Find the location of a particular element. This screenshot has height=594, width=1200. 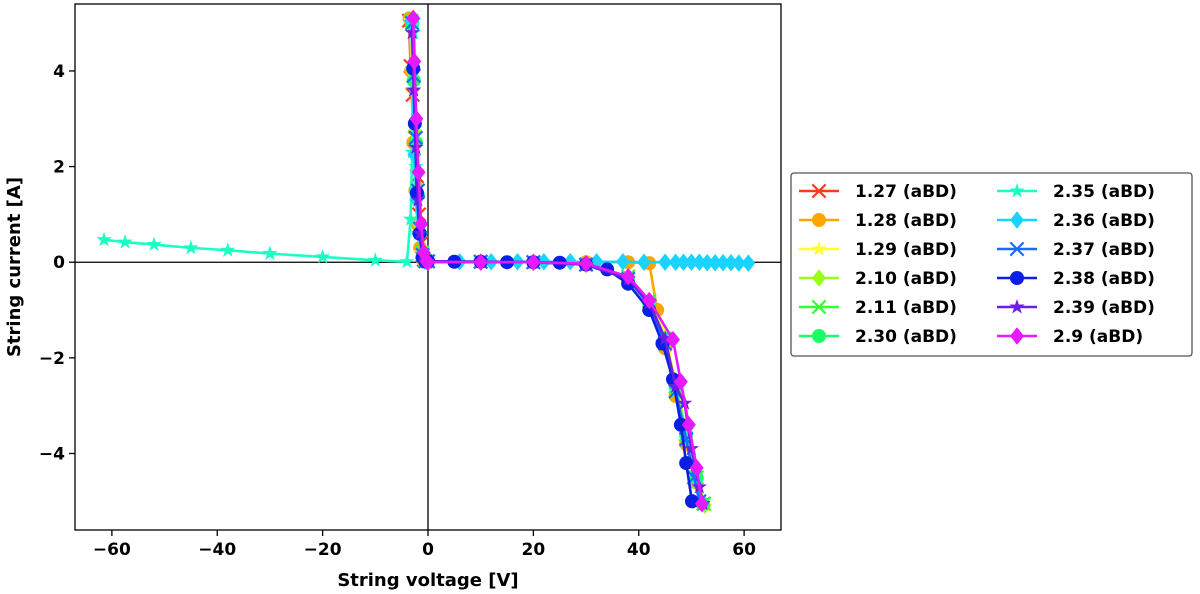

y-axis: −4 −2 0 2 4 is located at coordinates (57, 263).